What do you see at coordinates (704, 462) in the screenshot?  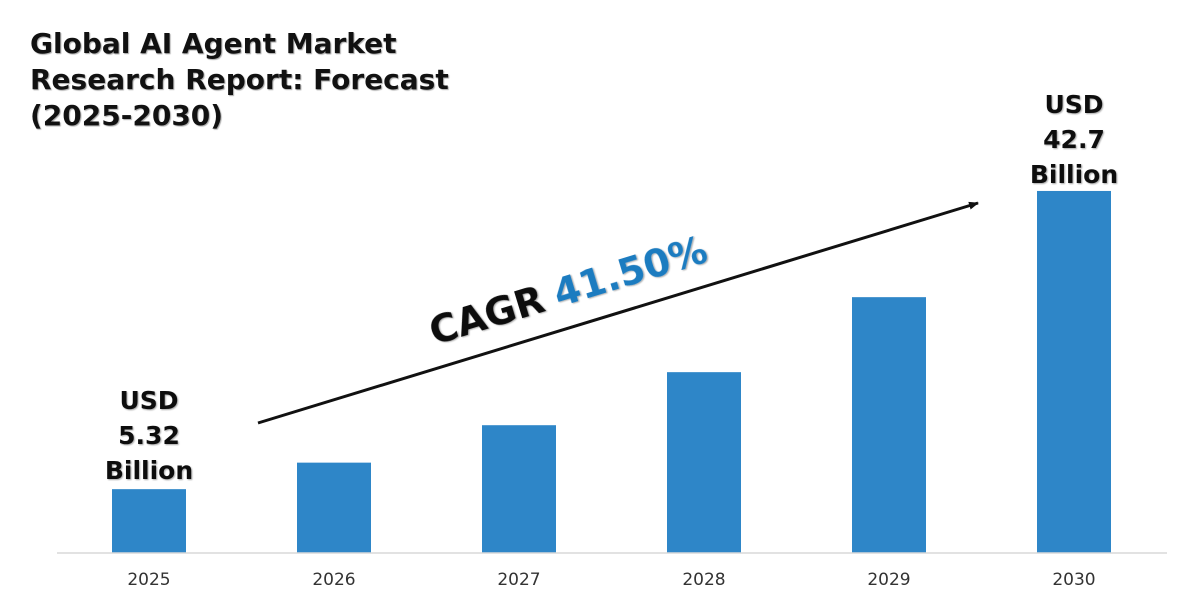 I see `bar-2028` at bounding box center [704, 462].